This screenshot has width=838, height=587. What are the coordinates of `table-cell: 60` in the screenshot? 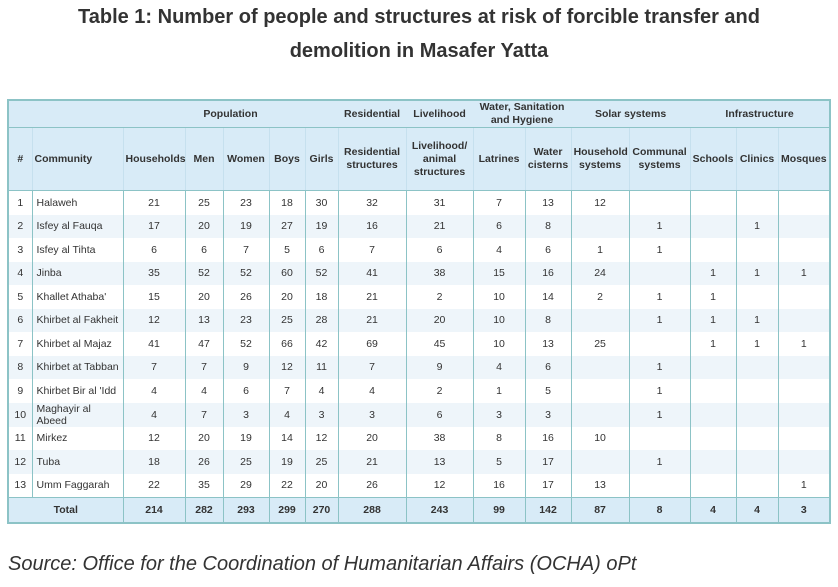 It's located at (286, 273).